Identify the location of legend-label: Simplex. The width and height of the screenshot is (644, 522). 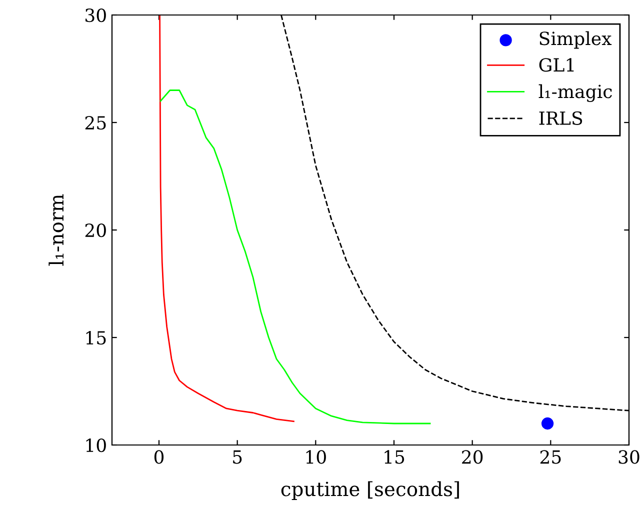
(576, 40).